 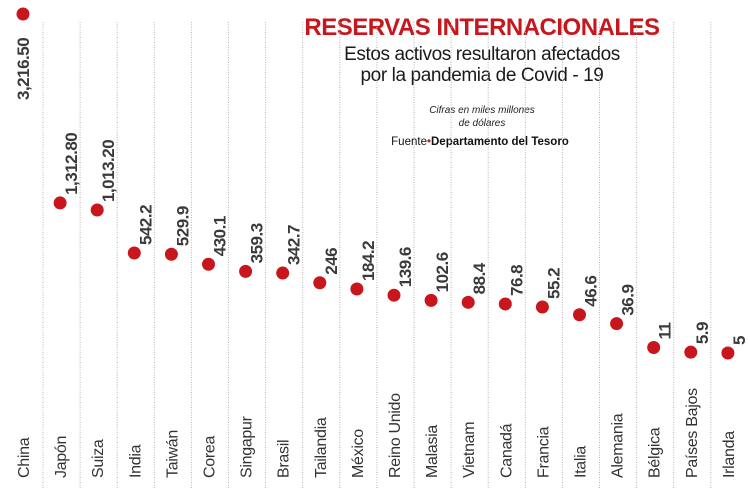 What do you see at coordinates (442, 272) in the screenshot?
I see `value-label: 102.6` at bounding box center [442, 272].